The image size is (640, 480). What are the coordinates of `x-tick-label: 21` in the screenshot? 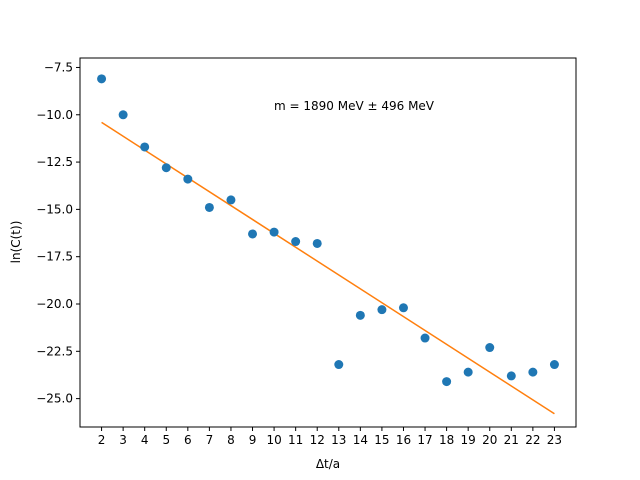 It's located at (511, 440).